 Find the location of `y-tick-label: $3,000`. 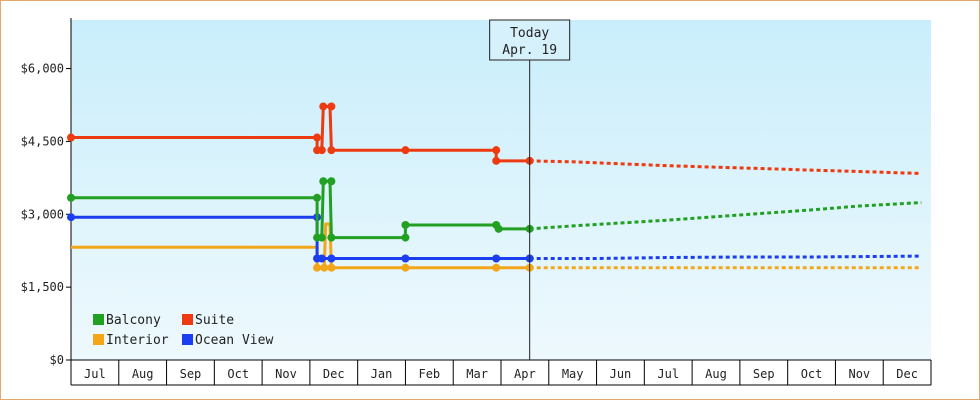

y-tick-label: $3,000 is located at coordinates (42, 214).